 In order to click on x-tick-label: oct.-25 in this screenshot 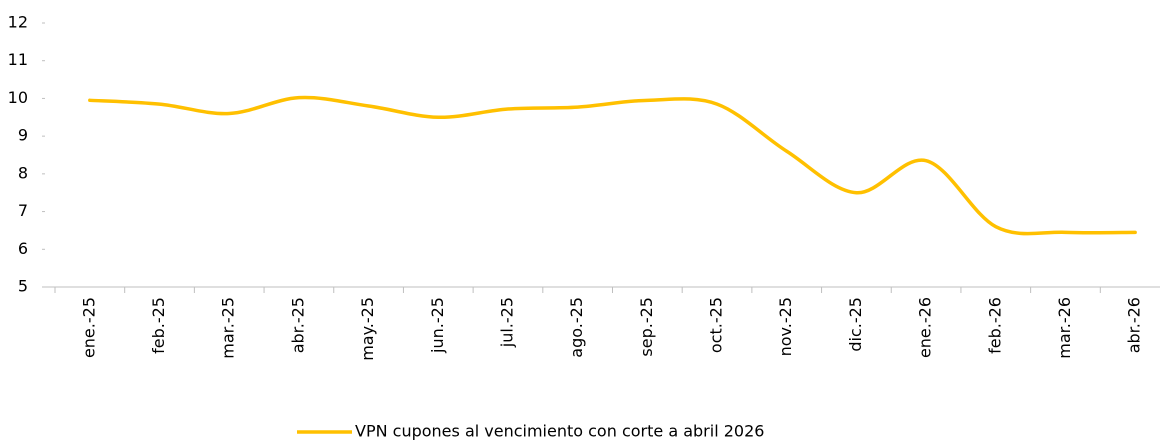, I will do `click(716, 325)`.